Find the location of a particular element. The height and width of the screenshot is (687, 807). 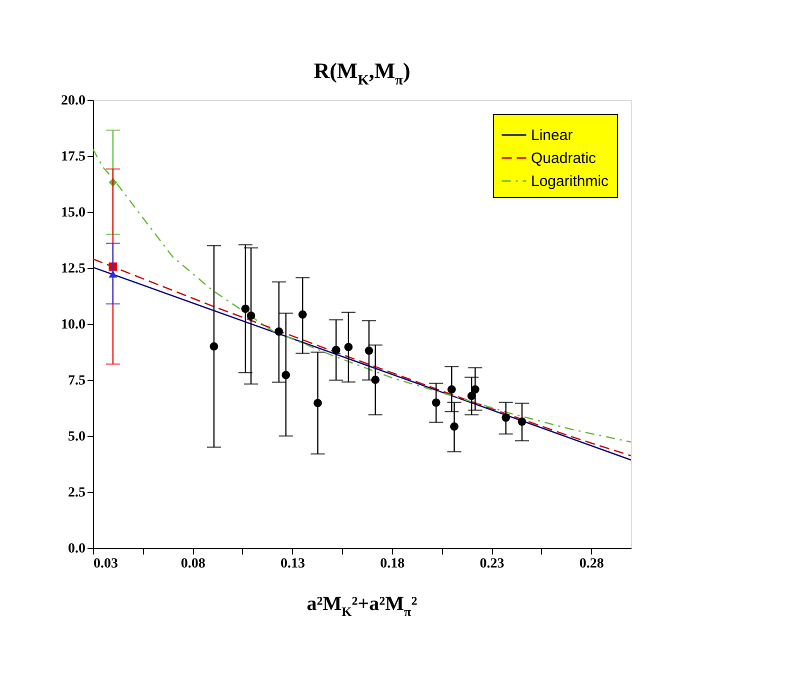

y-tick-label: 20.0 is located at coordinates (73, 101).